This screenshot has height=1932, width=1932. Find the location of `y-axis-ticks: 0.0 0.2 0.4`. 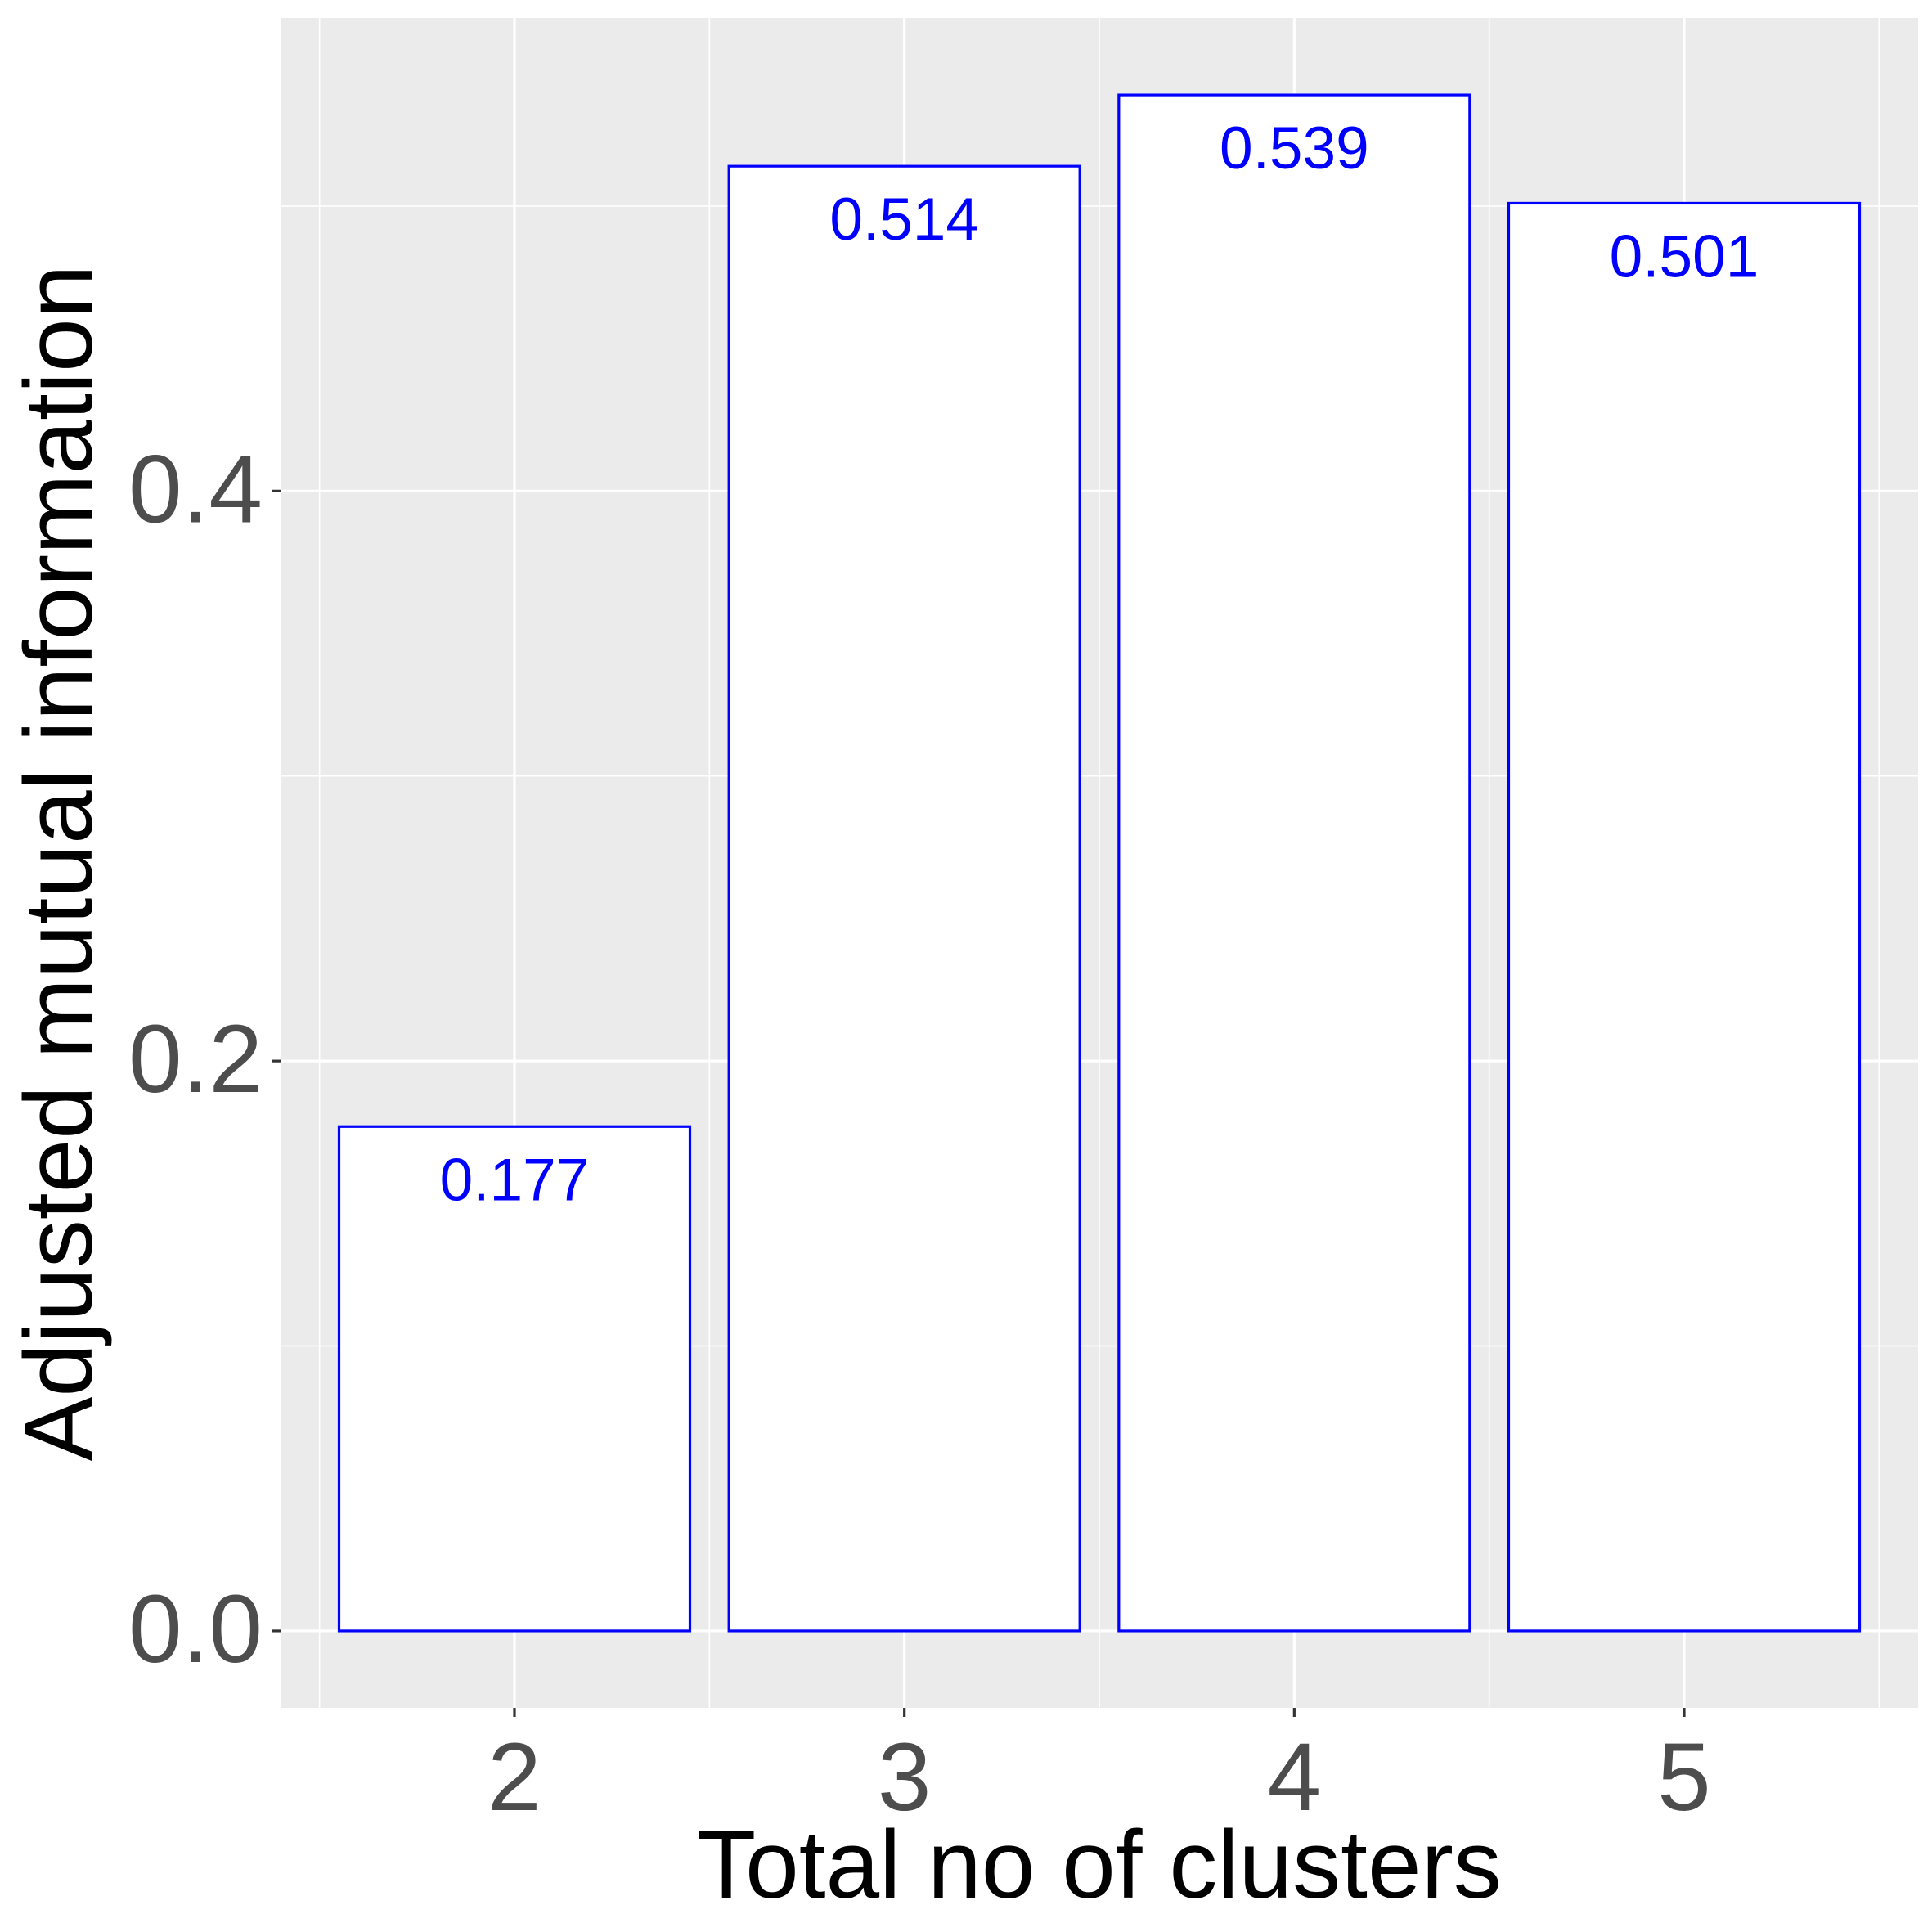

y-axis-ticks: 0.0 0.2 0.4 is located at coordinates (204, 1059).